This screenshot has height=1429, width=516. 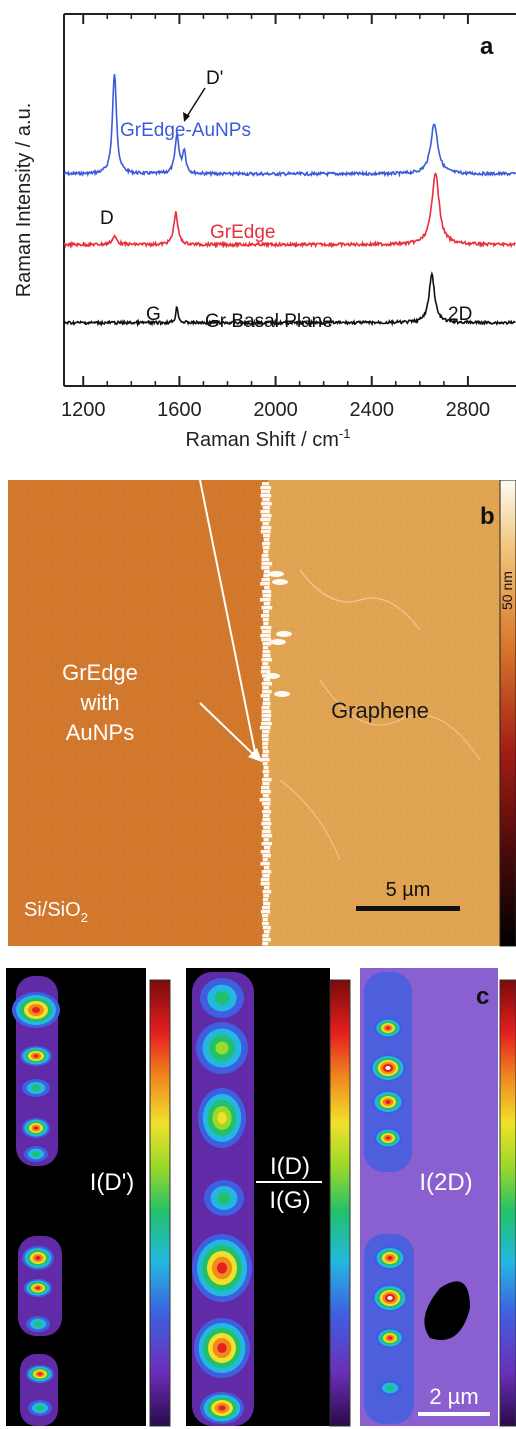 I want to click on peak-label-d: D, so click(x=107, y=218).